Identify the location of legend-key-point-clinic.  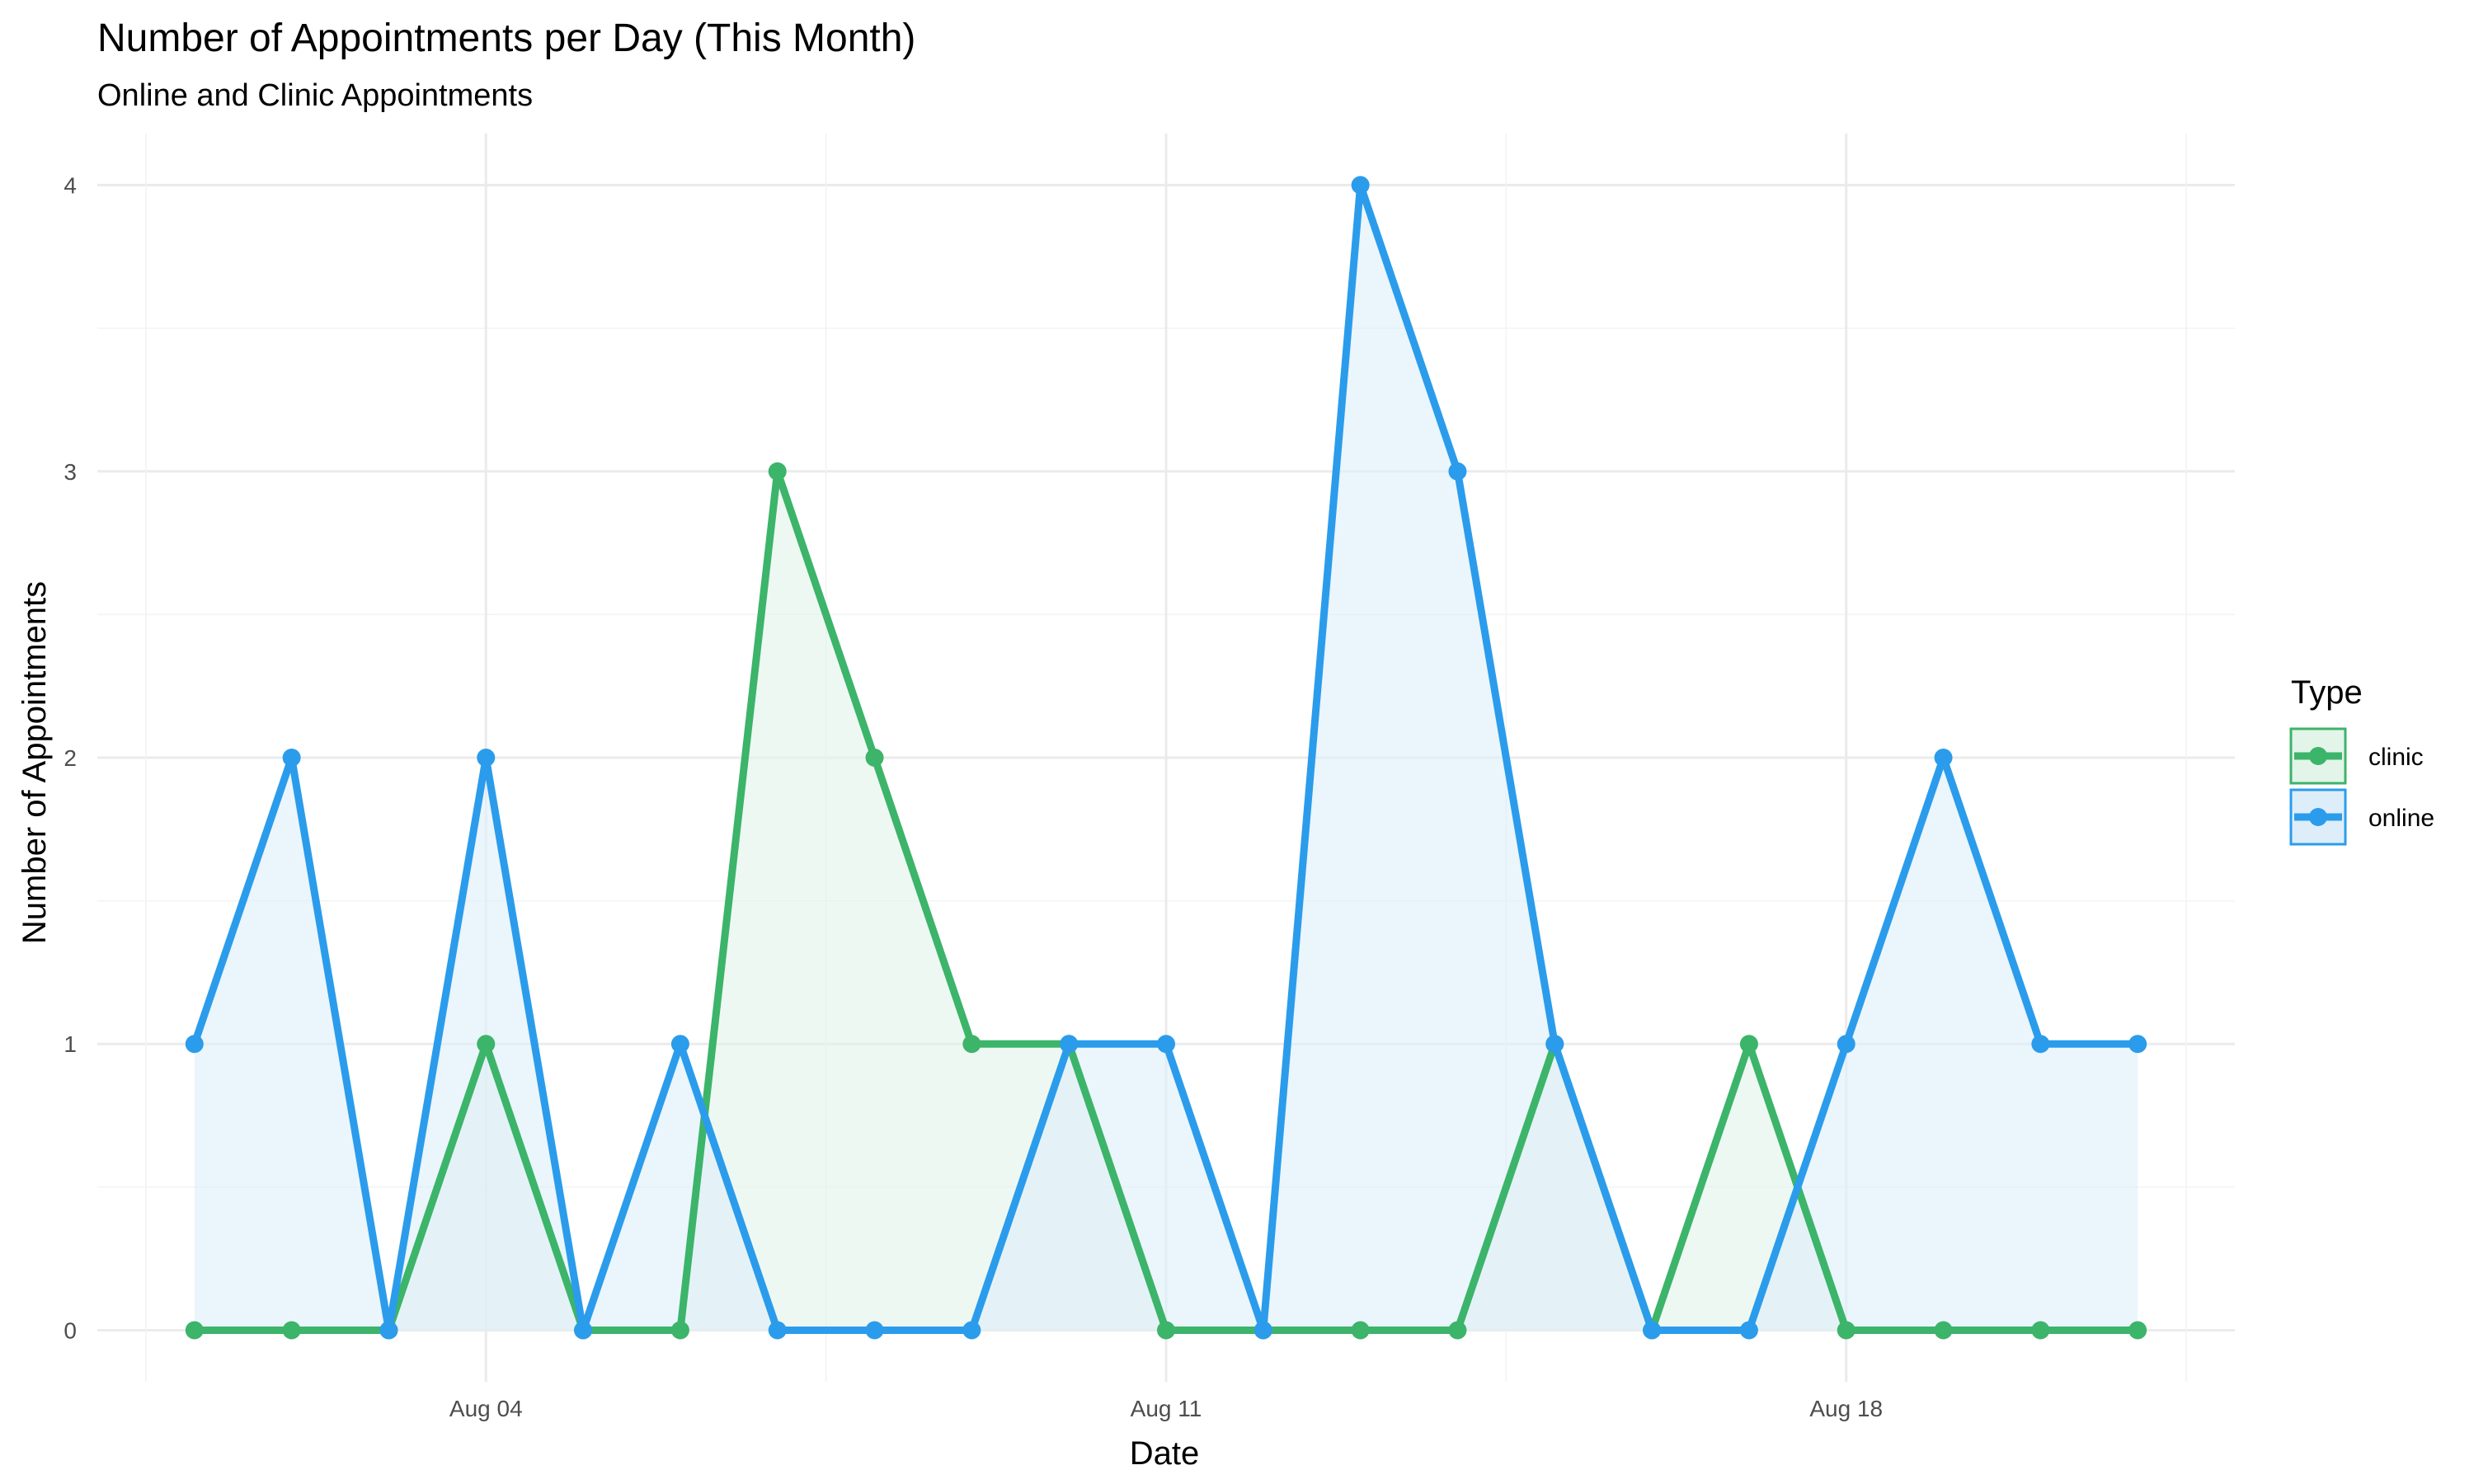
(2318, 756).